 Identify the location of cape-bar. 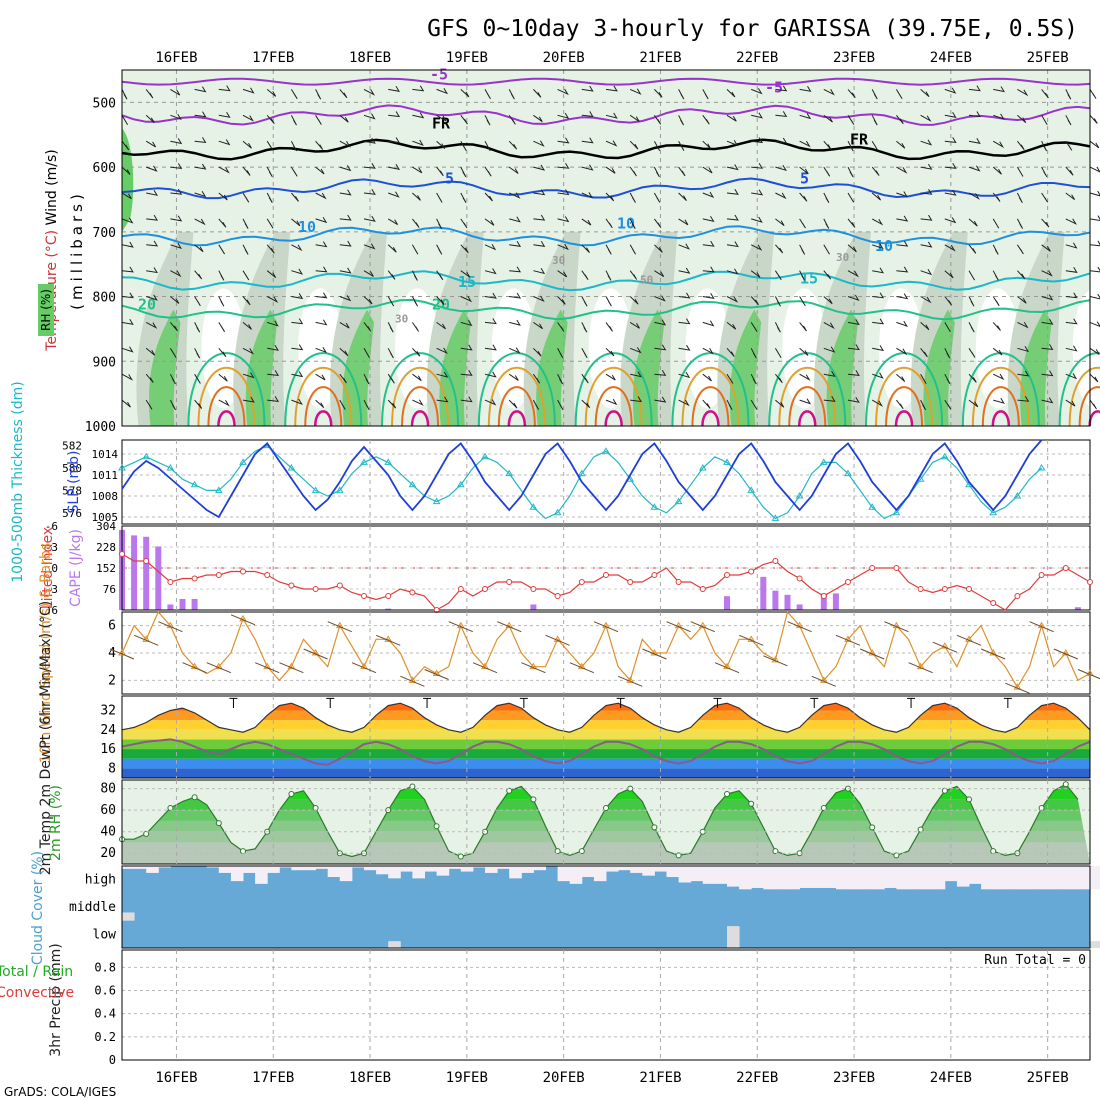
(823, 601).